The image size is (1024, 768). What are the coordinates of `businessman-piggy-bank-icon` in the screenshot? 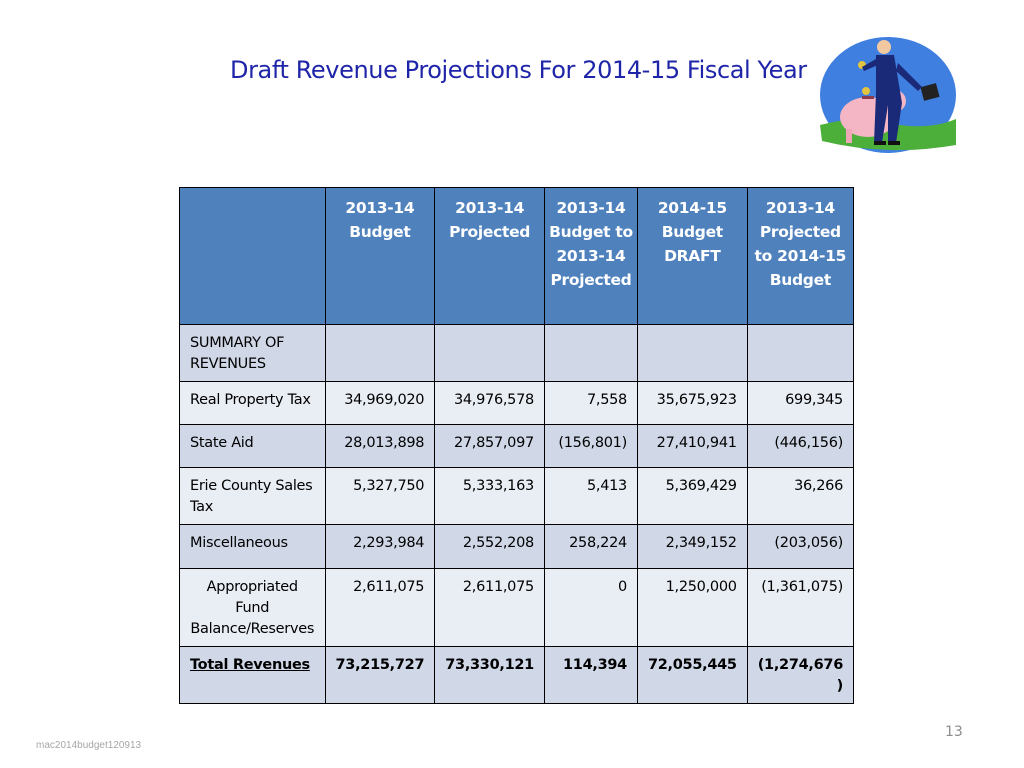 It's located at (888, 95).